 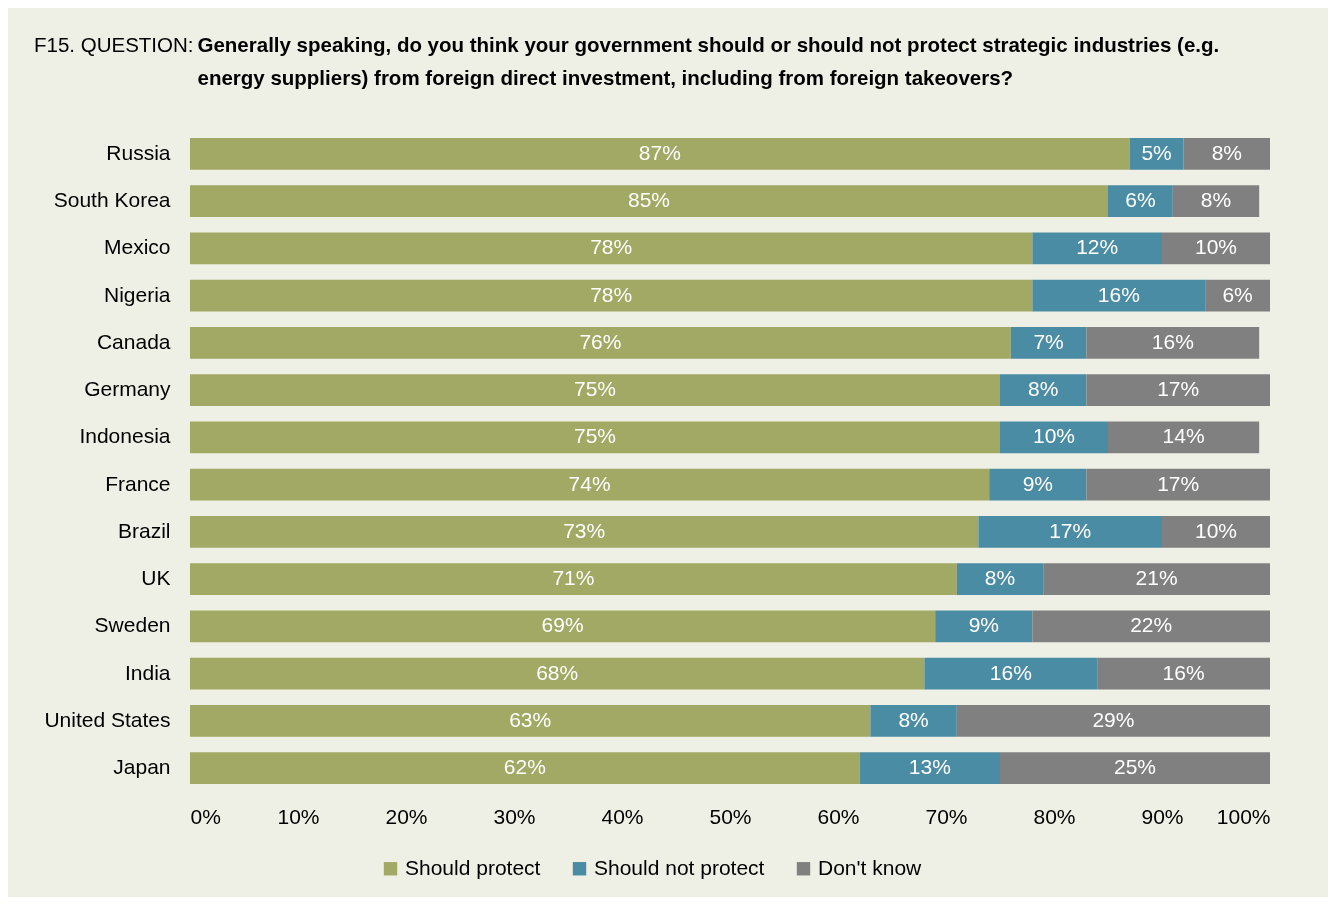 What do you see at coordinates (730, 816) in the screenshot?
I see `x-tick-label: 50%` at bounding box center [730, 816].